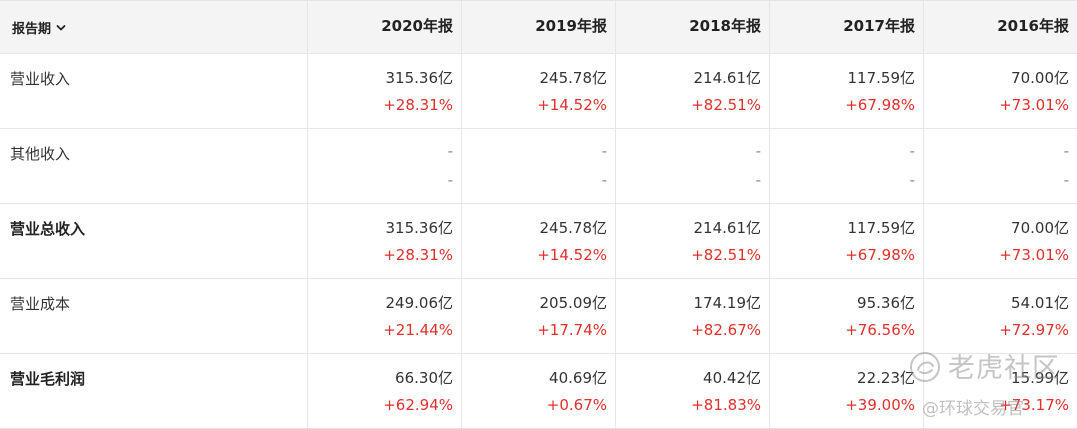 This screenshot has width=1077, height=429. I want to click on yoy-change: +21.44%, so click(418, 330).